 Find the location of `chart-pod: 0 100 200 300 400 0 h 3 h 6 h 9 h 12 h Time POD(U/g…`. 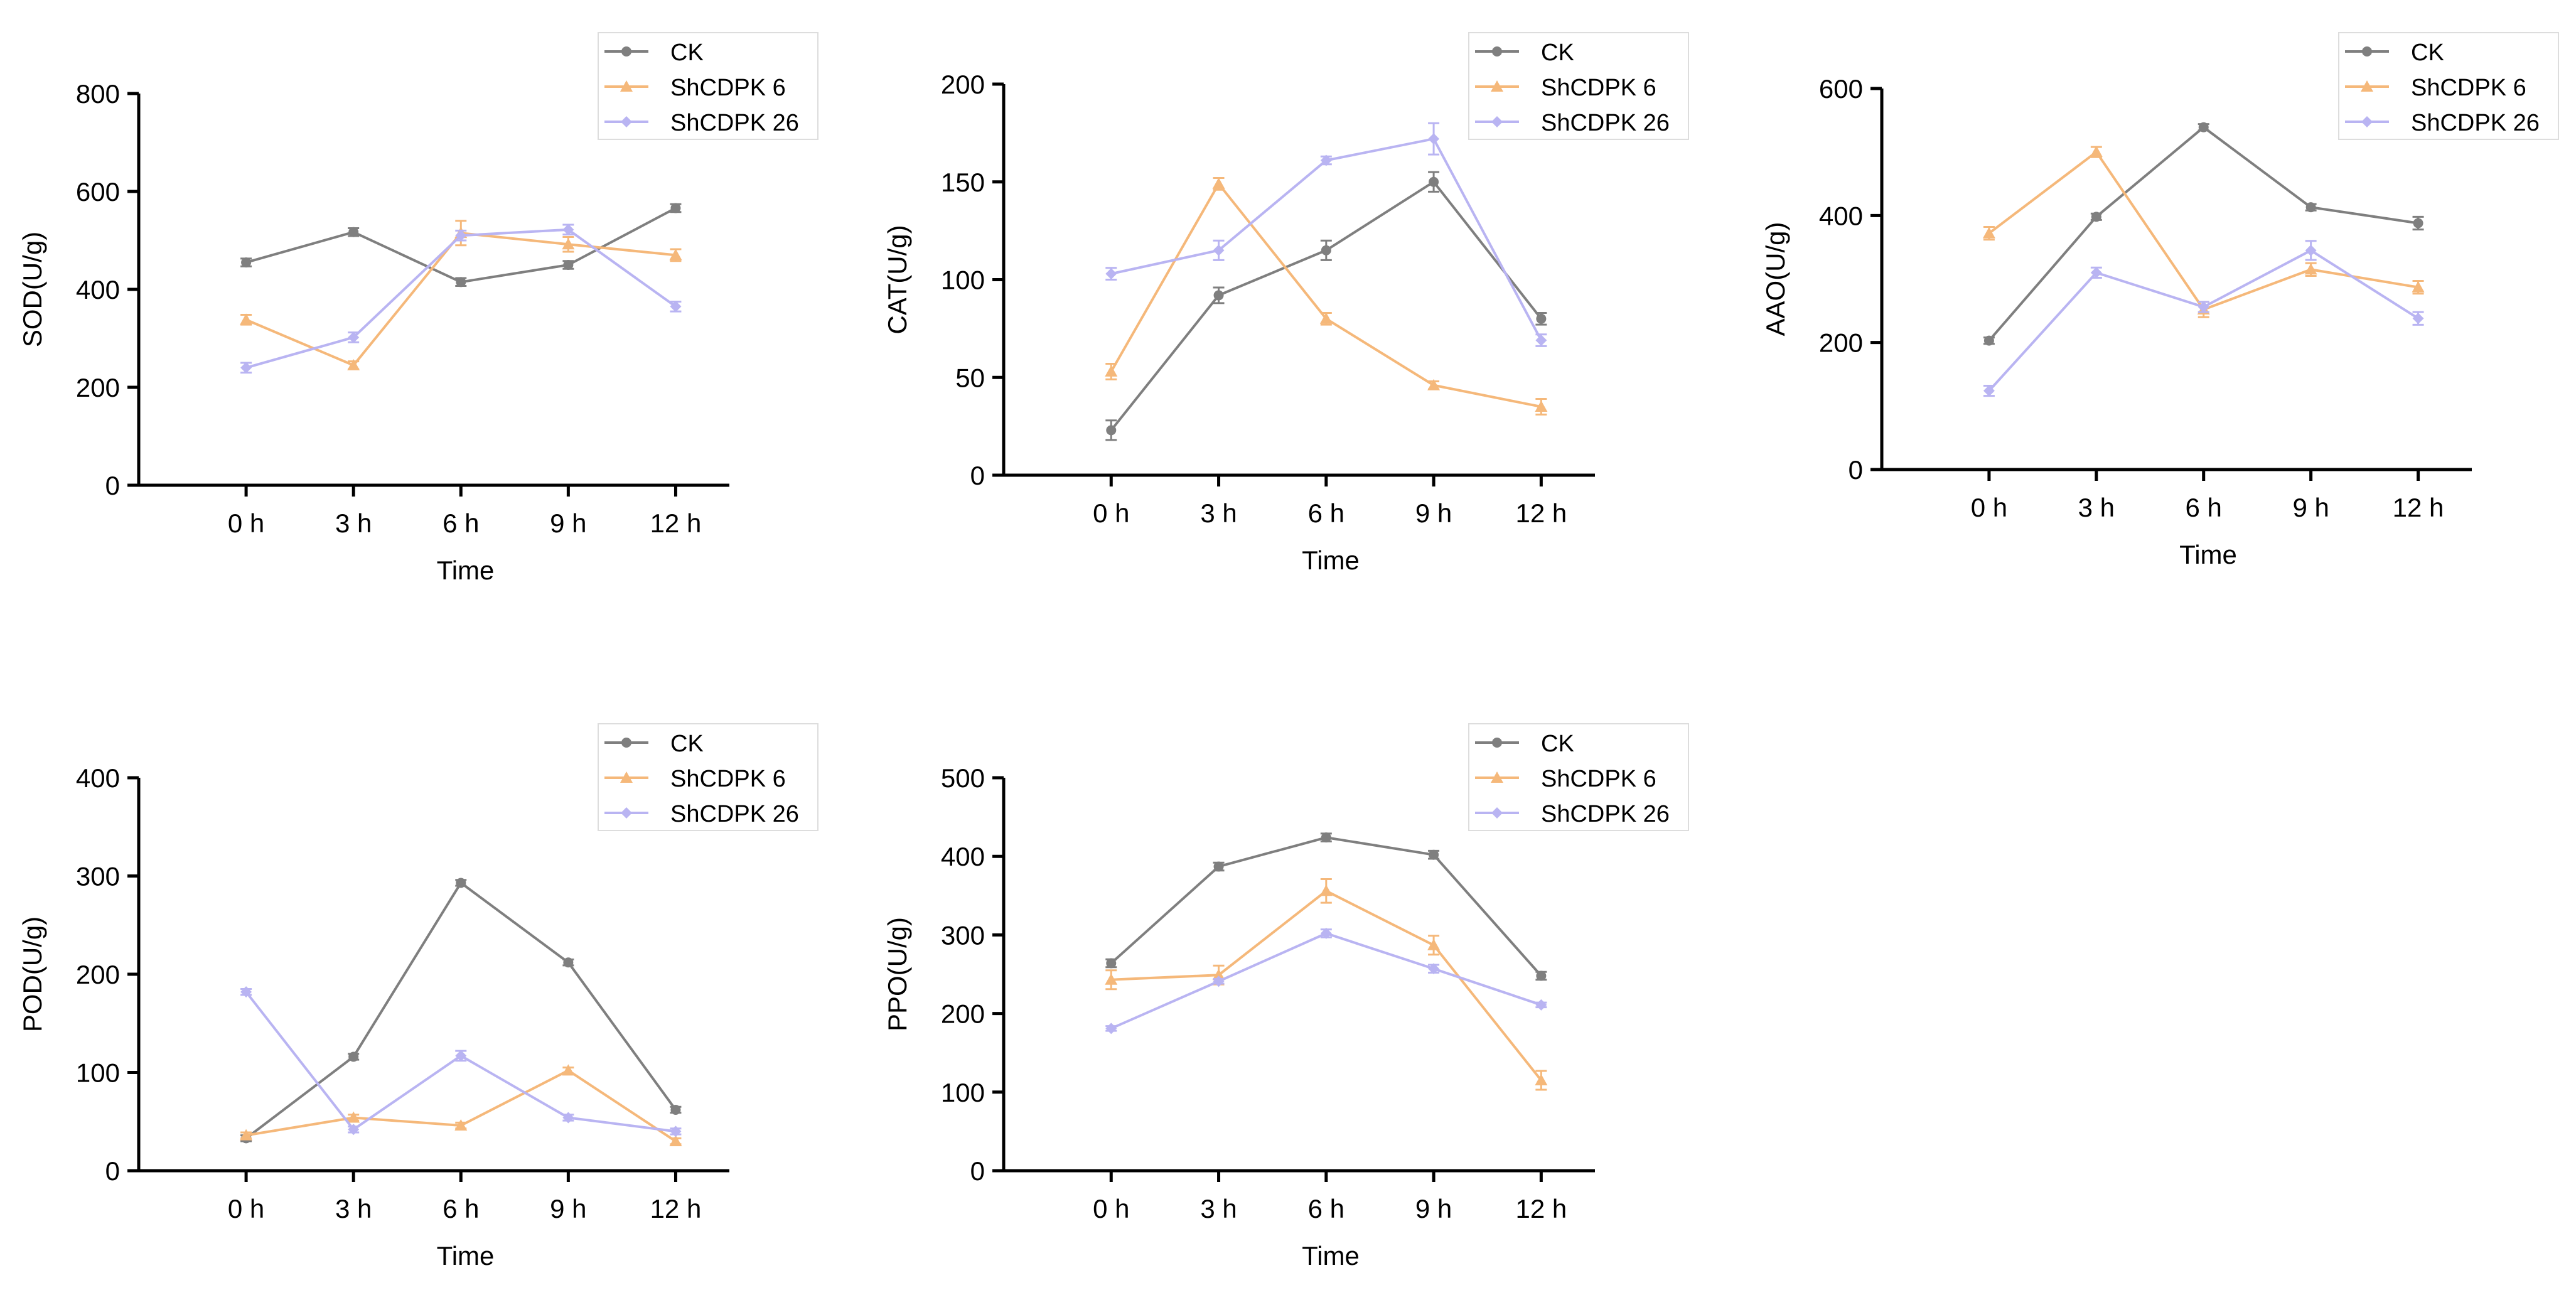

chart-pod: 0 100 200 300 400 0 h 3 h 6 h 9 h 12 h Time POD(U/g… is located at coordinates (418, 997).